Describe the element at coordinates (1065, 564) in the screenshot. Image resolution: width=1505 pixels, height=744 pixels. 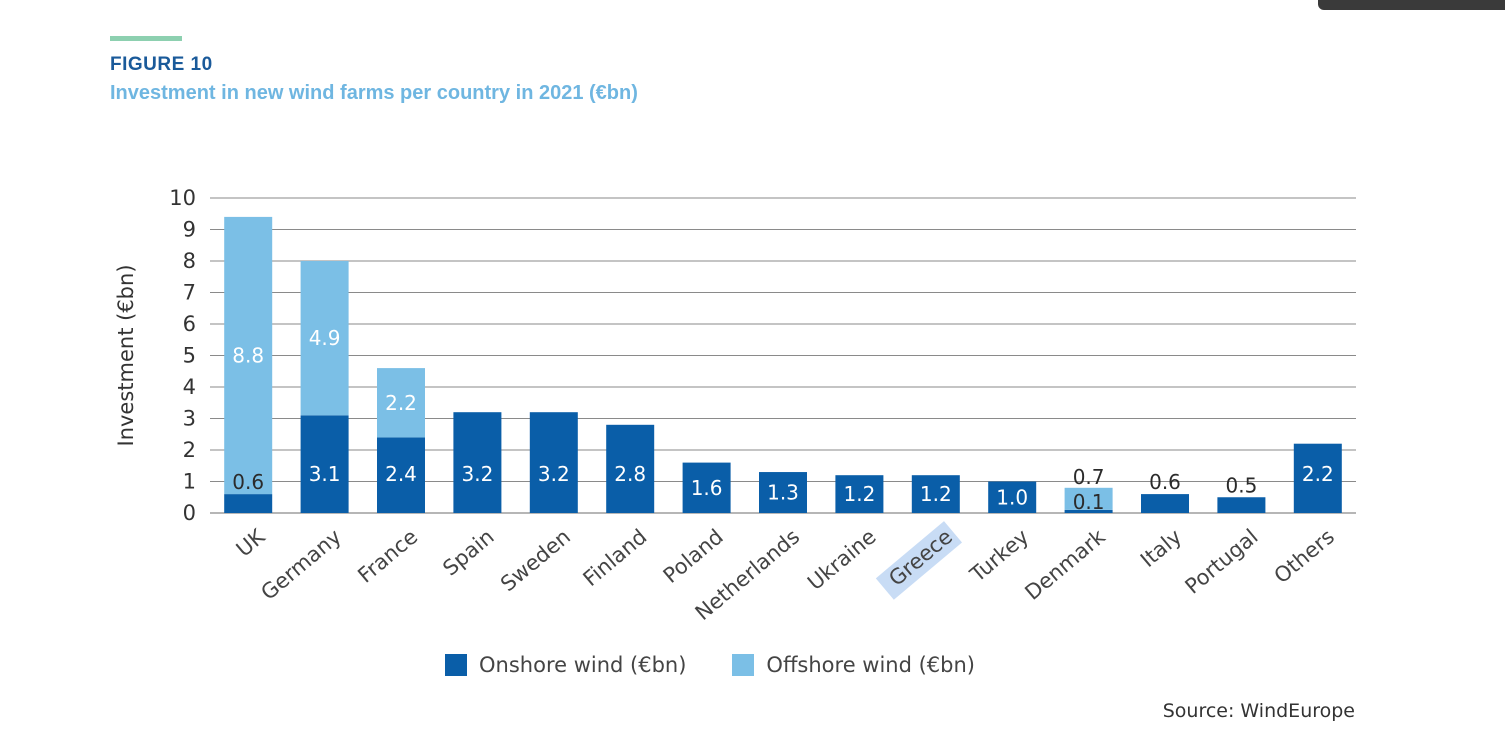
I see `x-tick-label-denmark: Denmark` at that location.